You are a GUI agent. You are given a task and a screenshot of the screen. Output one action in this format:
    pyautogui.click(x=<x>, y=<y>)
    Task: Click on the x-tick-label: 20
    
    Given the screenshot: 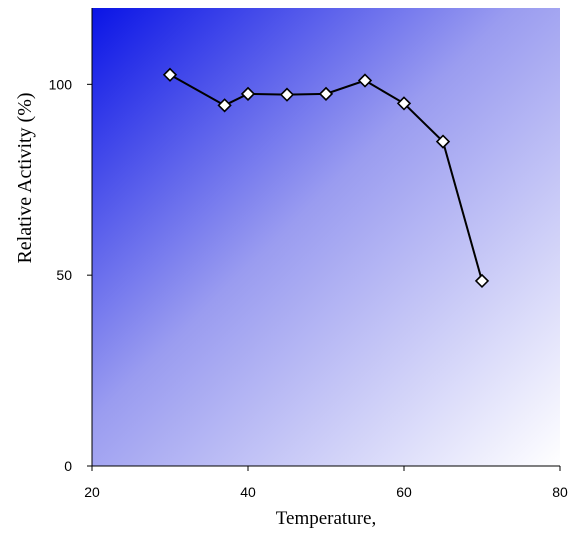 What is the action you would take?
    pyautogui.click(x=92, y=492)
    